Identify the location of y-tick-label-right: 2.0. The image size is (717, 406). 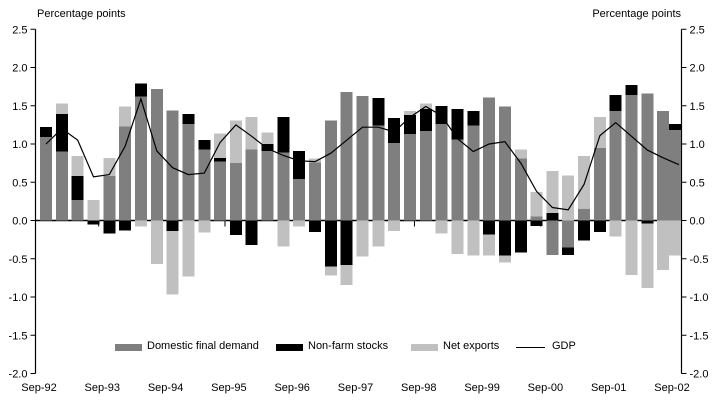
(697, 69).